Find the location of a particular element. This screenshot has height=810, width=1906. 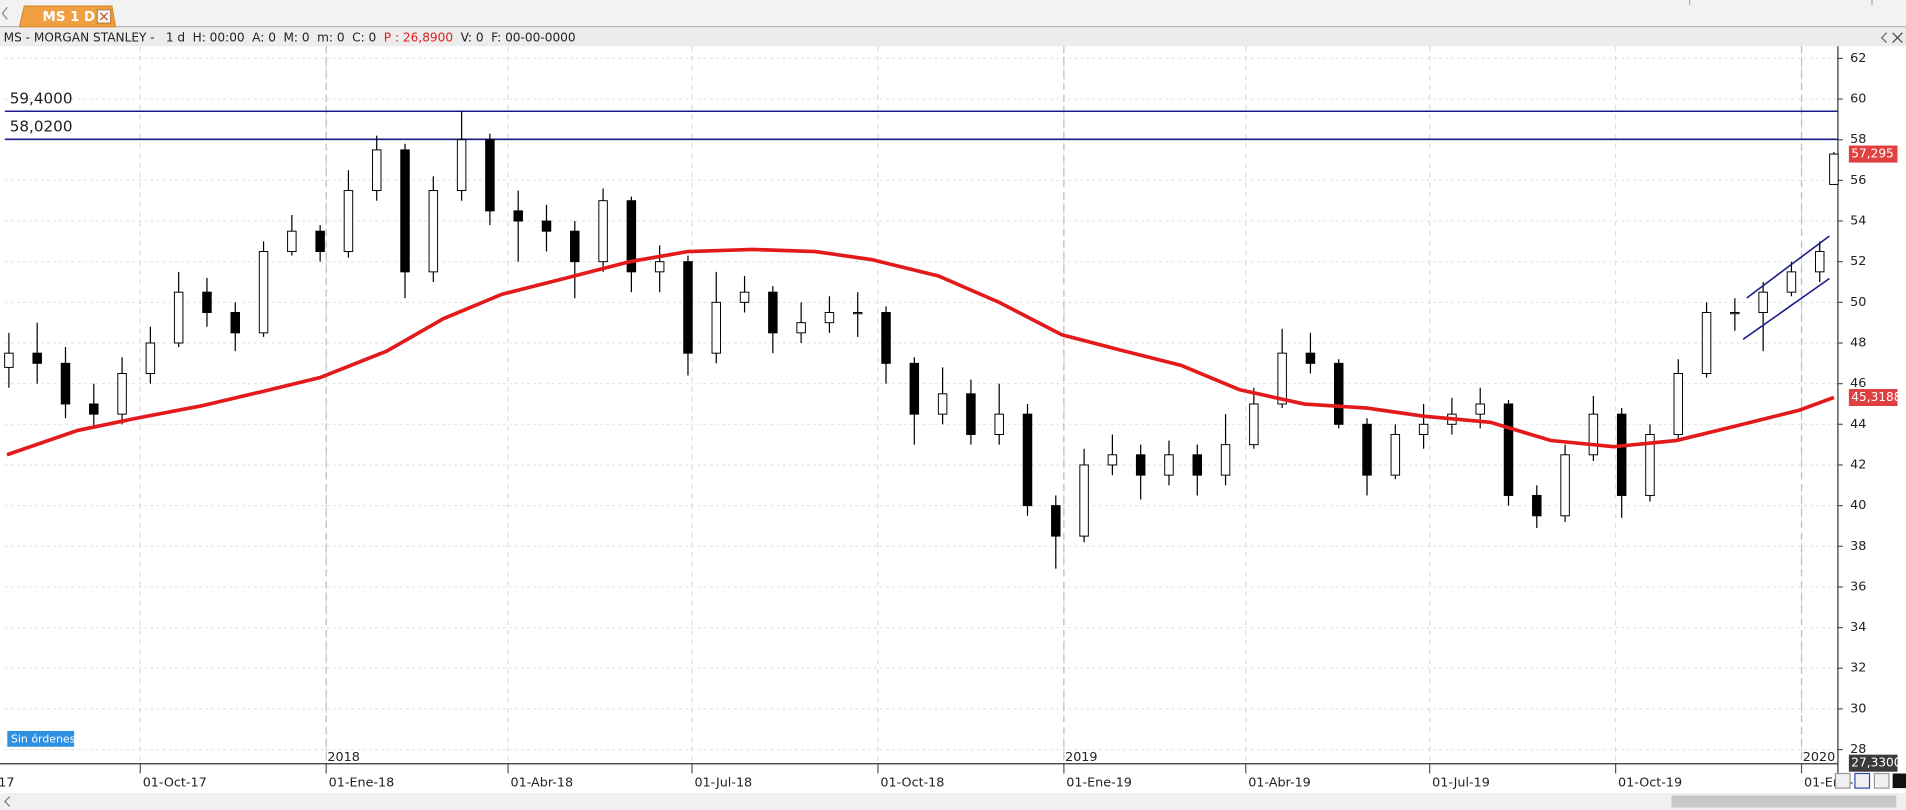

scrollbar is located at coordinates (953, 801).